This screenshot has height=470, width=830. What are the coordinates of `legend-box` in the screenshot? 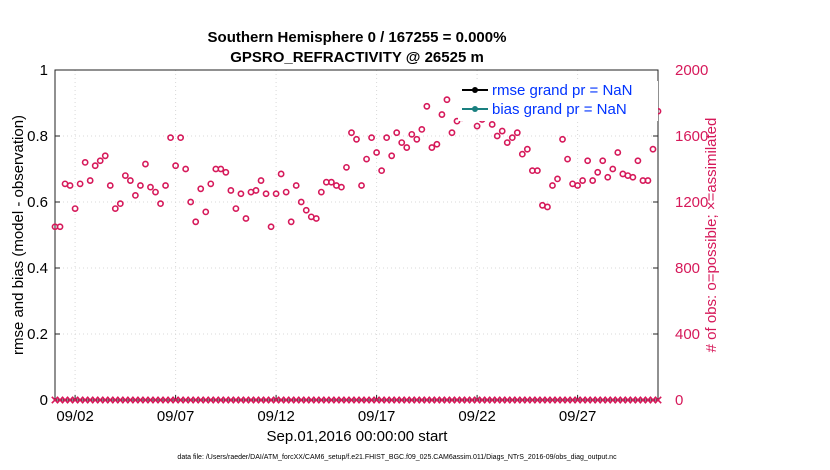 It's located at (558, 101).